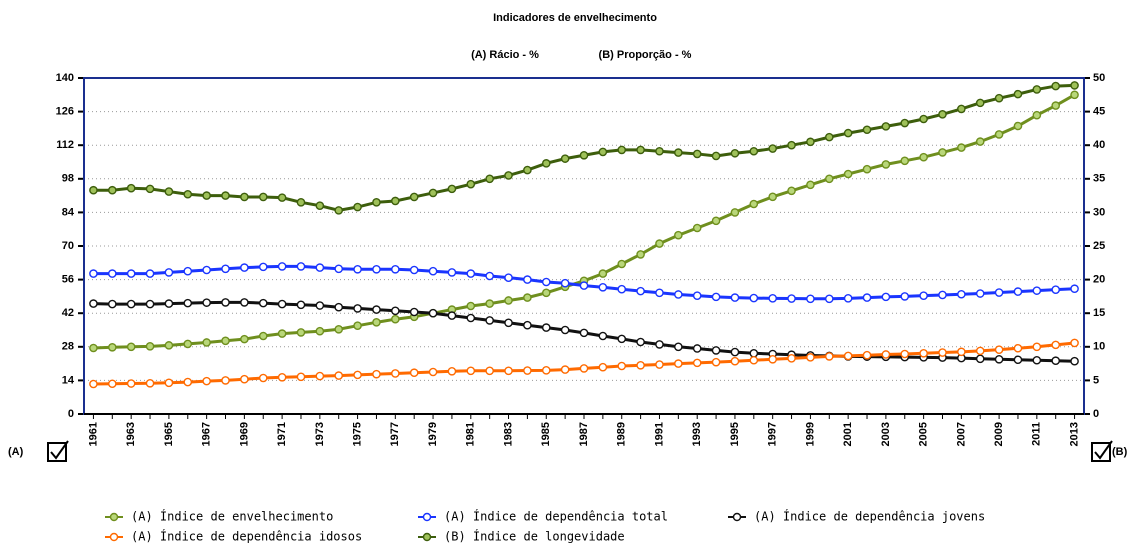 The height and width of the screenshot is (551, 1145). I want to click on y2-tick-label: 5, so click(1096, 380).